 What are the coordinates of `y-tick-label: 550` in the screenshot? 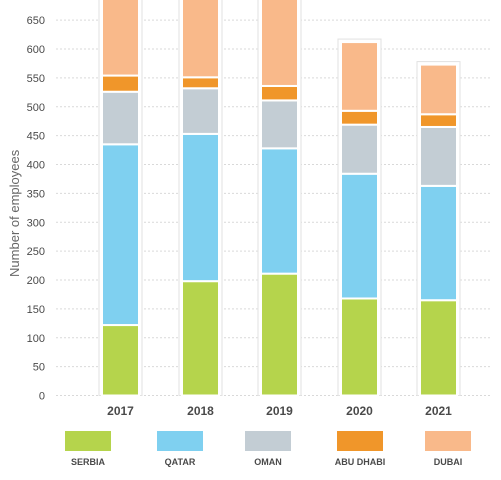 It's located at (36, 79).